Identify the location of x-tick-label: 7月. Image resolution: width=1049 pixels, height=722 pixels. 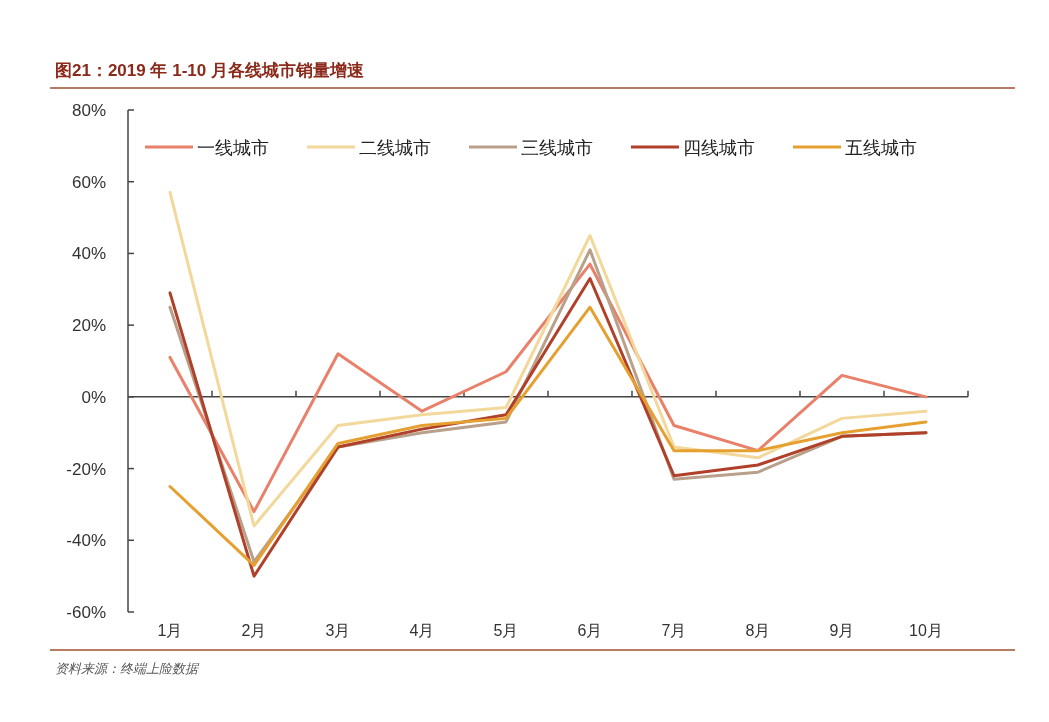
(674, 630).